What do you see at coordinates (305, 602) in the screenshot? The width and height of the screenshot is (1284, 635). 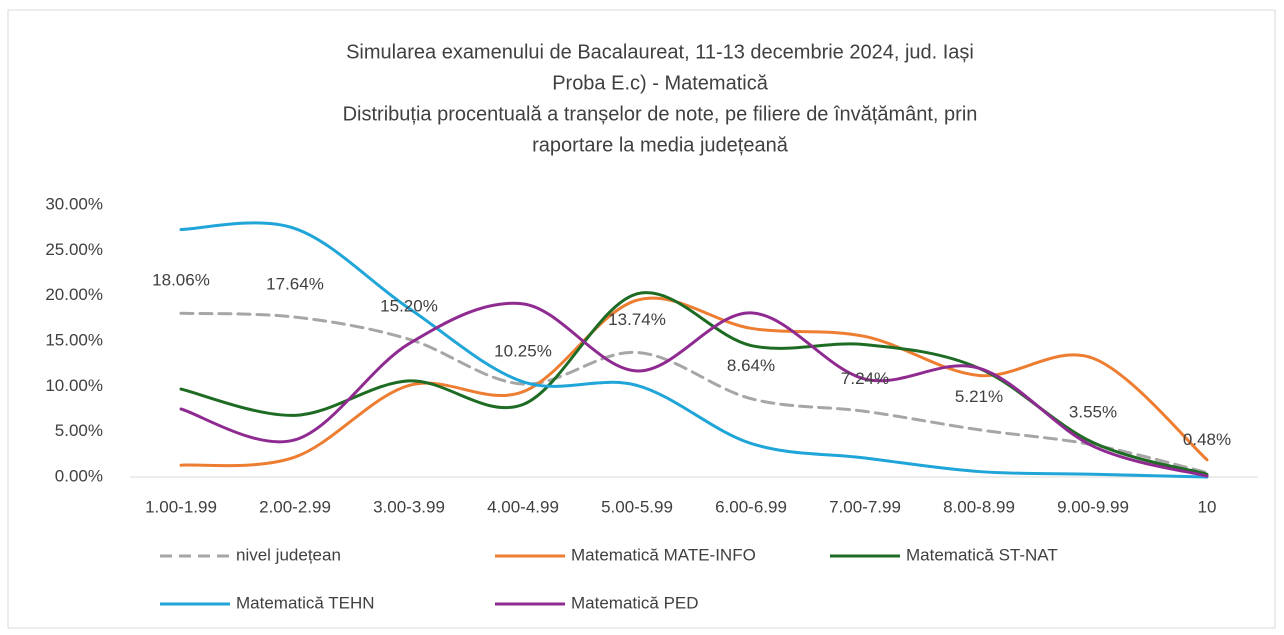 I see `legend-label: Matematică TEHN` at bounding box center [305, 602].